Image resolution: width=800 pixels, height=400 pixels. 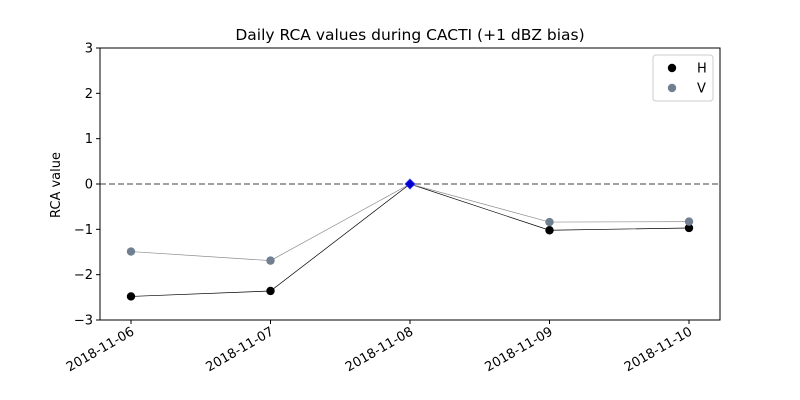 What do you see at coordinates (89, 94) in the screenshot?
I see `y-tick-label: 2` at bounding box center [89, 94].